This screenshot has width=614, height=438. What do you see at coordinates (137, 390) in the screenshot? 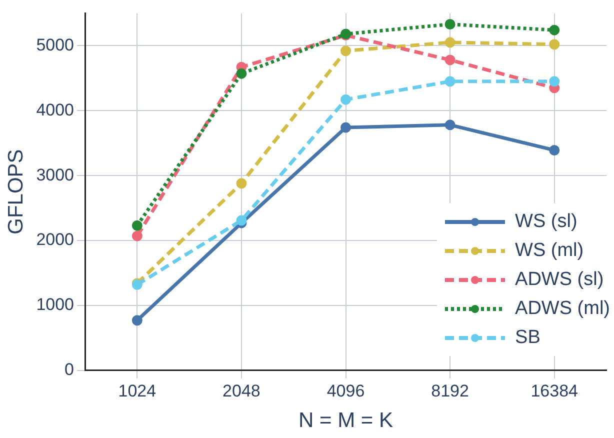
I see `x-tick-label: 1024` at bounding box center [137, 390].